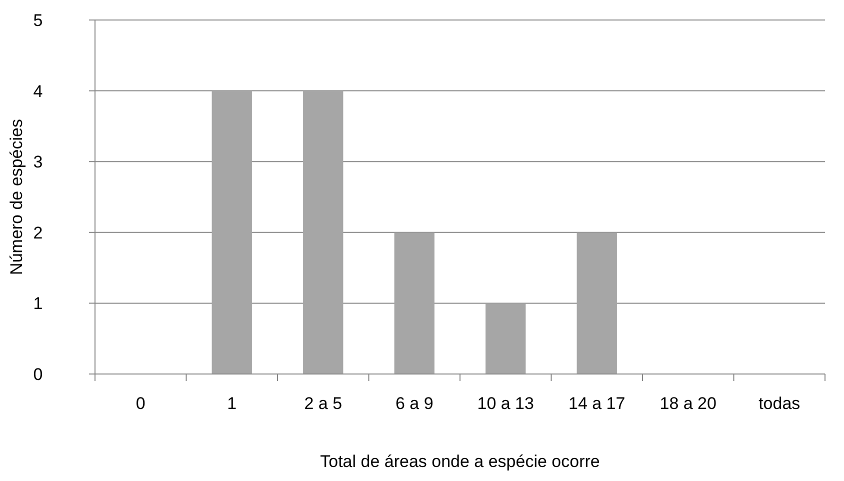 The image size is (844, 481). Describe the element at coordinates (505, 403) in the screenshot. I see `x-tick-label: 10 a 13` at that location.